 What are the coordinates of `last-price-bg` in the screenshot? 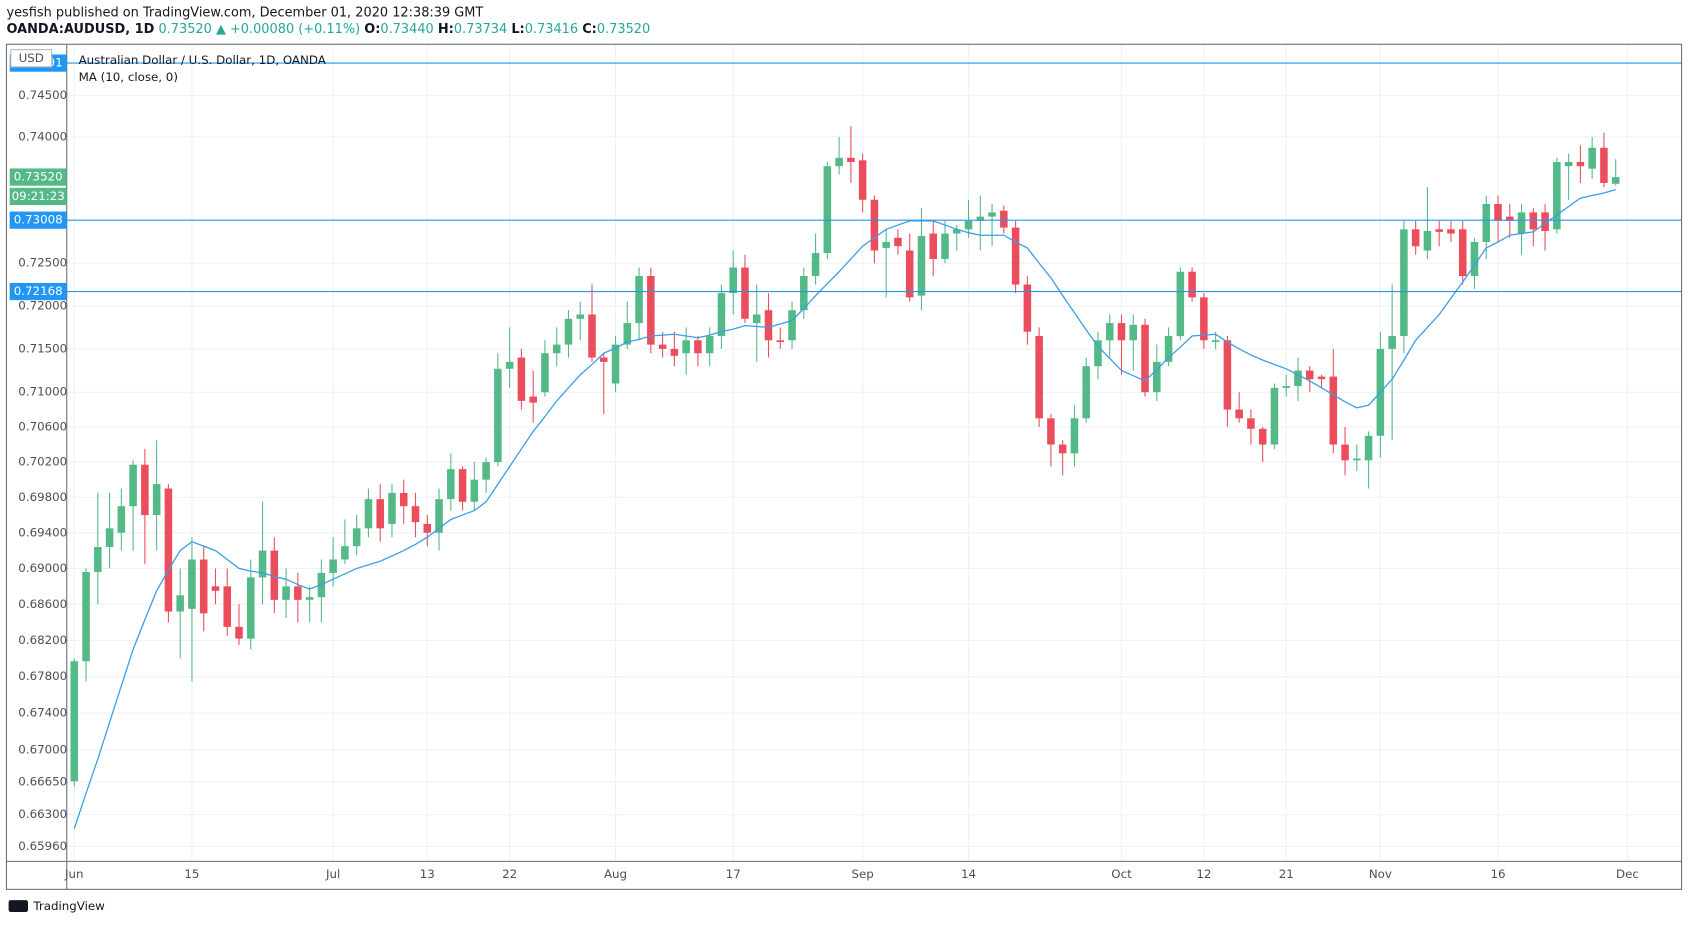 It's located at (38, 177).